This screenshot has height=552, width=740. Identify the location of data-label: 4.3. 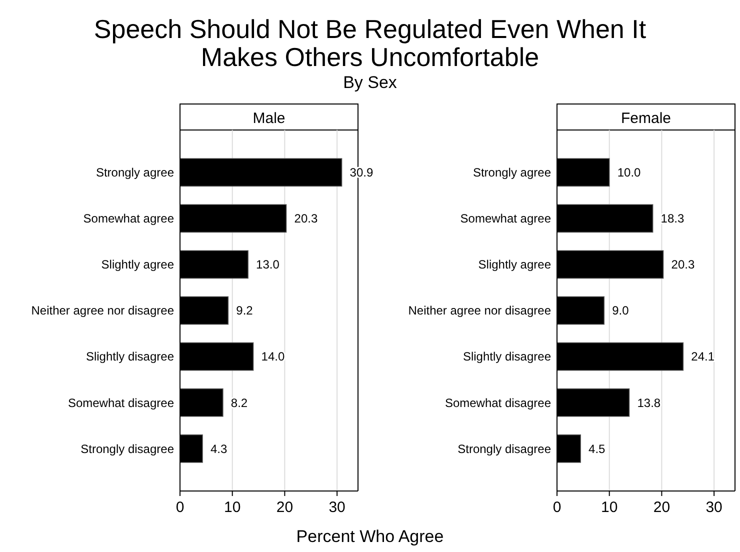
(219, 449).